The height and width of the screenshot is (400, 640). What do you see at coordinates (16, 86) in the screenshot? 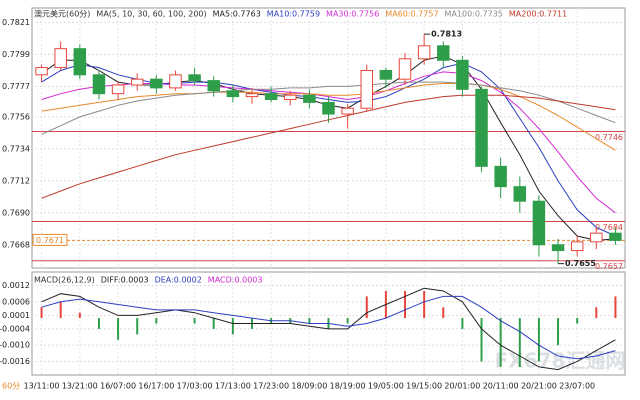
I see `y-tick-label: 0.7777` at bounding box center [16, 86].